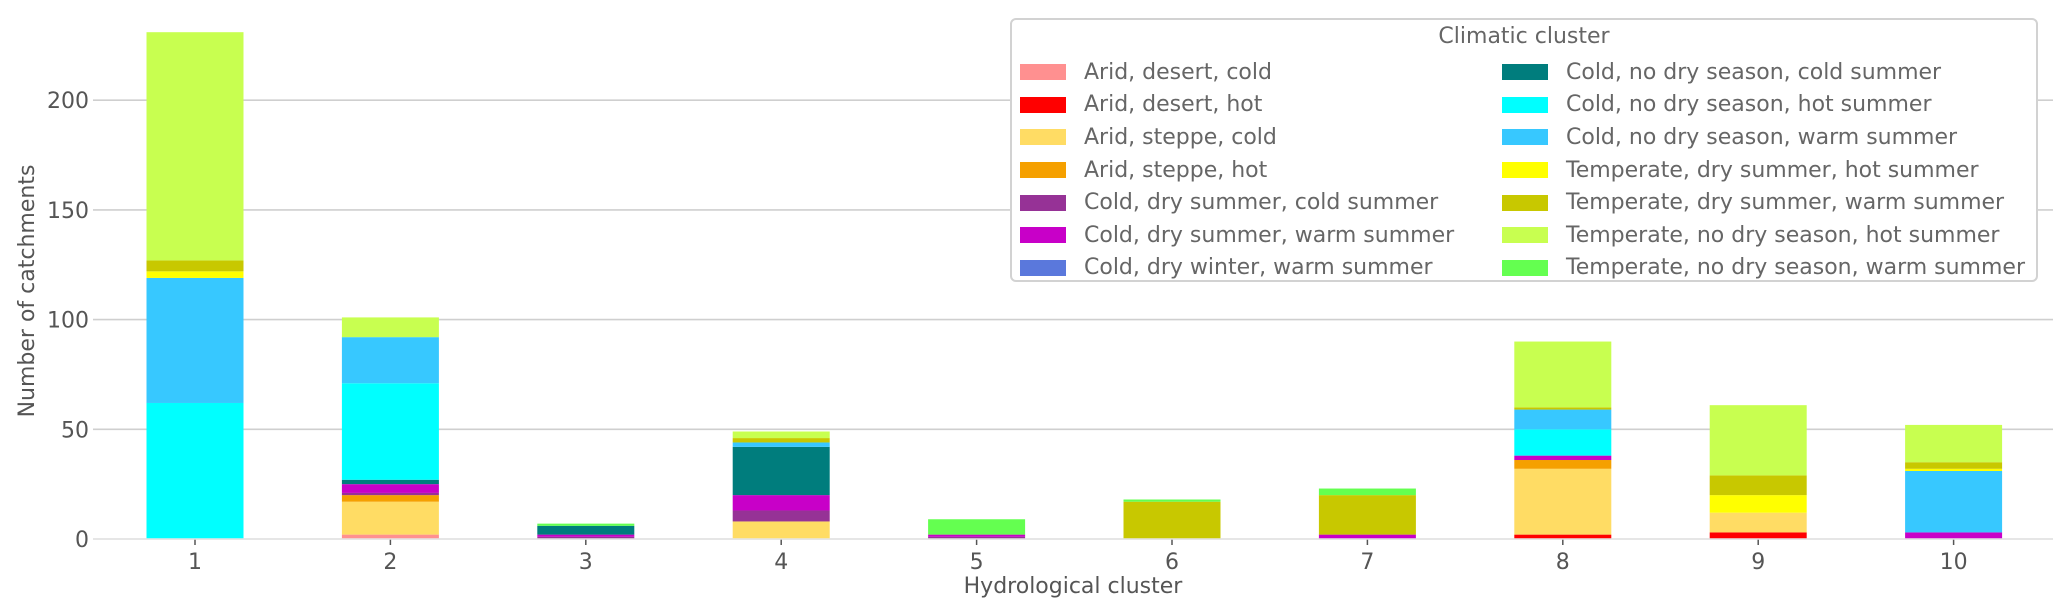 This screenshot has width=2067, height=616. I want to click on legend-item: Cold, no dry season, warm summer, so click(1766, 137).